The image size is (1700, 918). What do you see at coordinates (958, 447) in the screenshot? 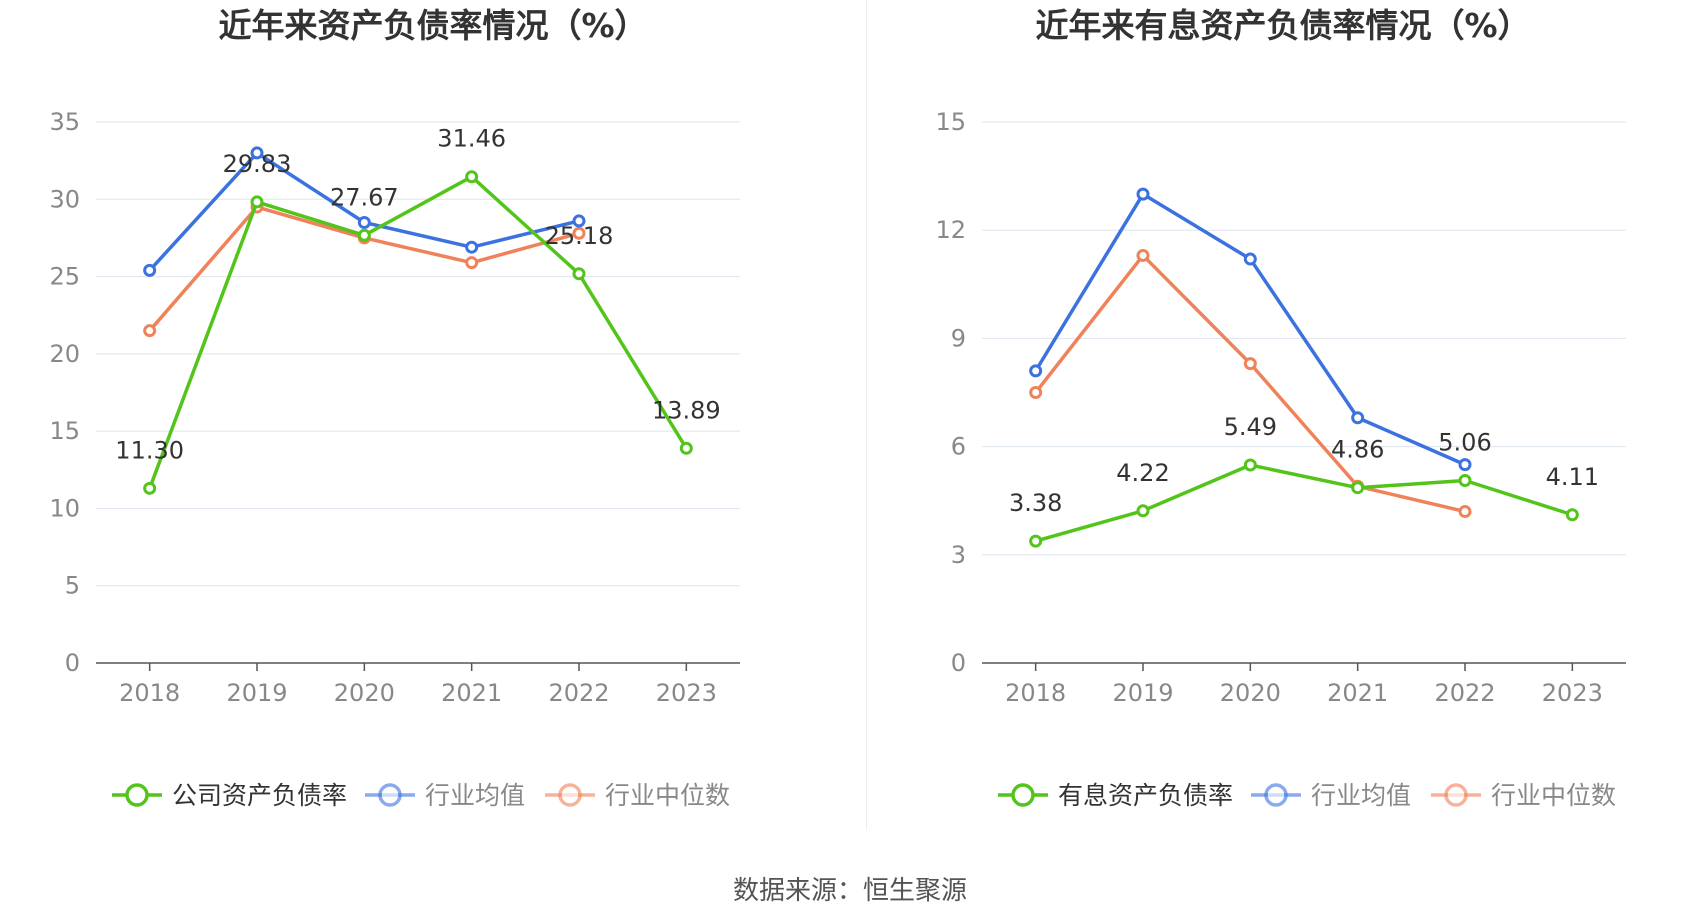
I see `y-tick-label: 6` at bounding box center [958, 447].